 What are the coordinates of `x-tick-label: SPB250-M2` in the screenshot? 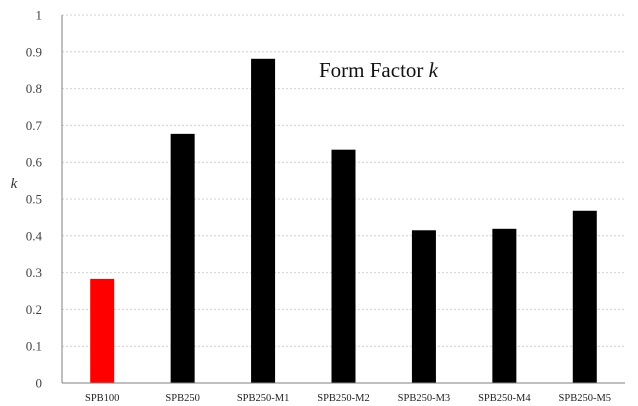 It's located at (343, 398).